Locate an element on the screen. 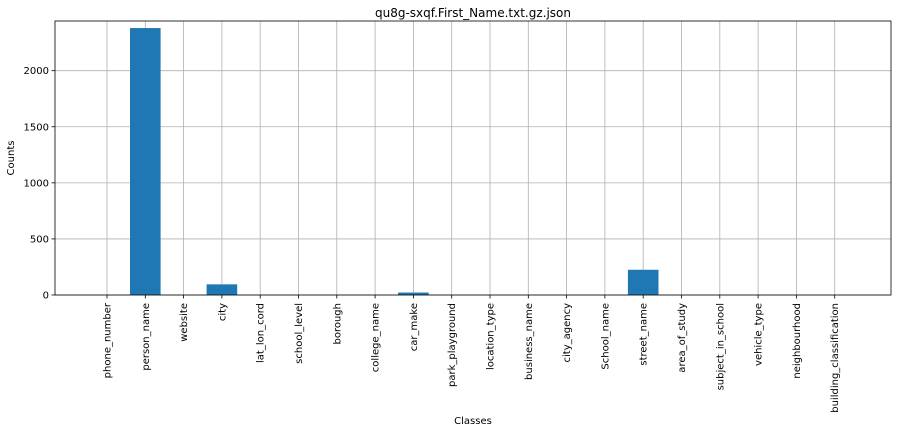  x-tick-label-school-name: School_name is located at coordinates (605, 336).